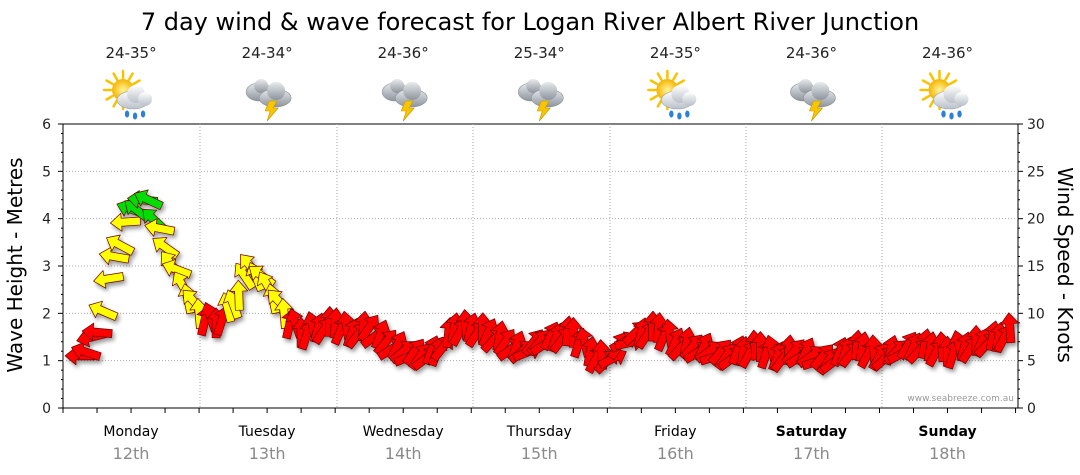  What do you see at coordinates (675, 432) in the screenshot?
I see `day-label: Friday` at bounding box center [675, 432].